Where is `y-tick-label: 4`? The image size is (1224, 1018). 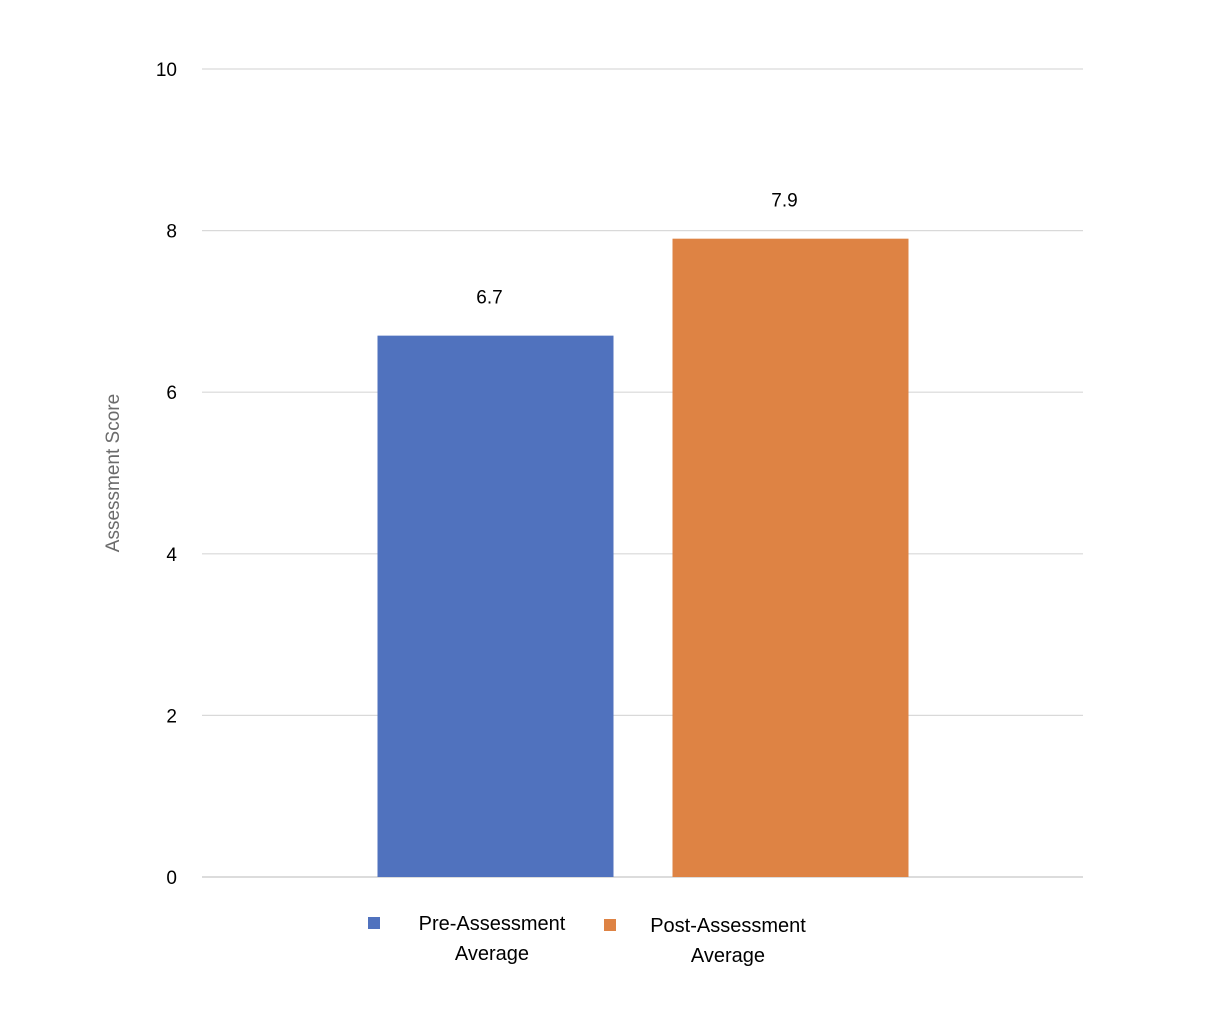
y-tick-label: 4 is located at coordinates (171, 555).